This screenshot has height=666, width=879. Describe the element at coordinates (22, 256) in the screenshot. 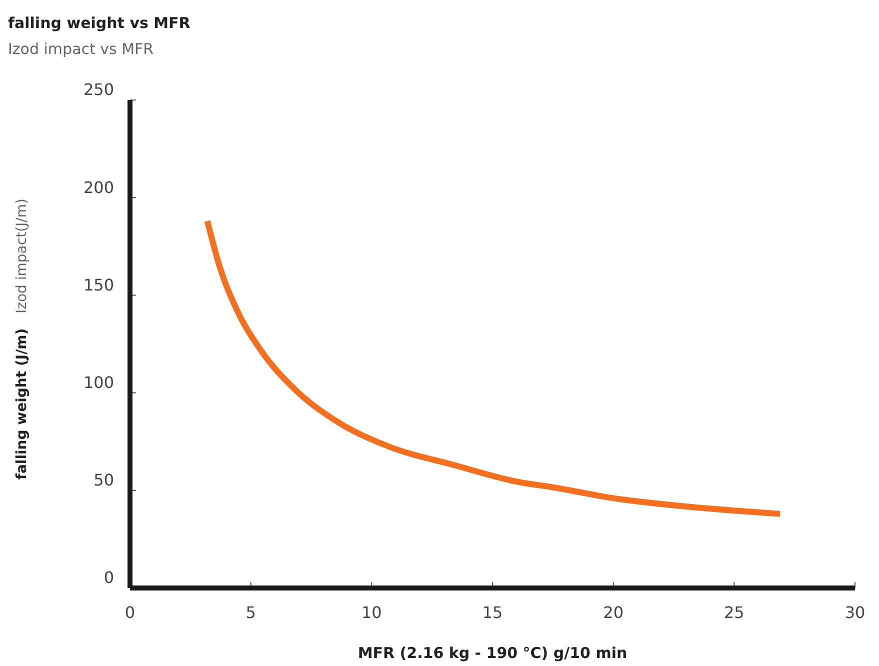

I see `text: Izod impact(J/m)` at that location.